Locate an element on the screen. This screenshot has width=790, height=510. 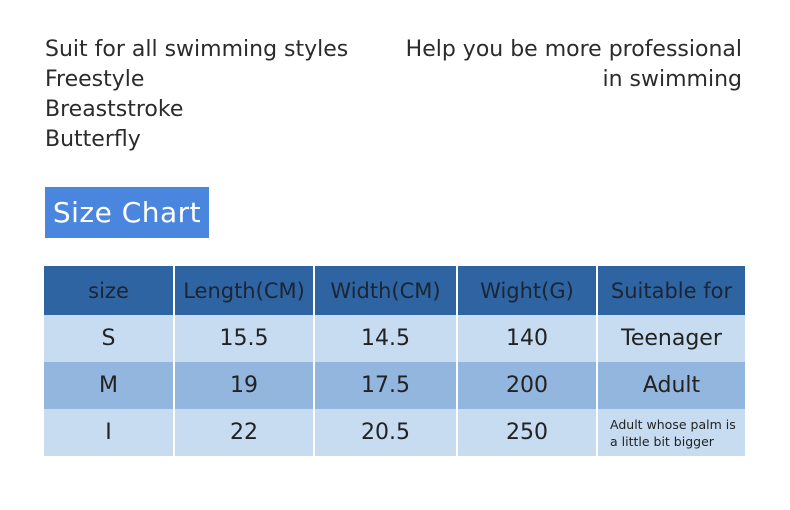
cell-length: 19 is located at coordinates (243, 385).